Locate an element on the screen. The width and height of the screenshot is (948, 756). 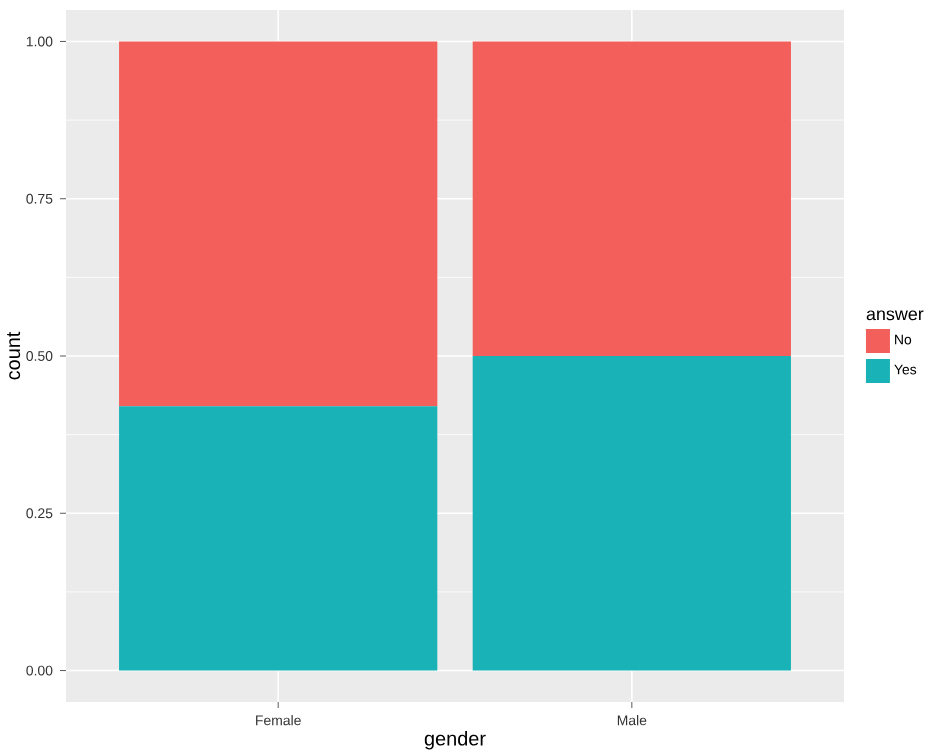
y-axis-title: count is located at coordinates (14, 355).